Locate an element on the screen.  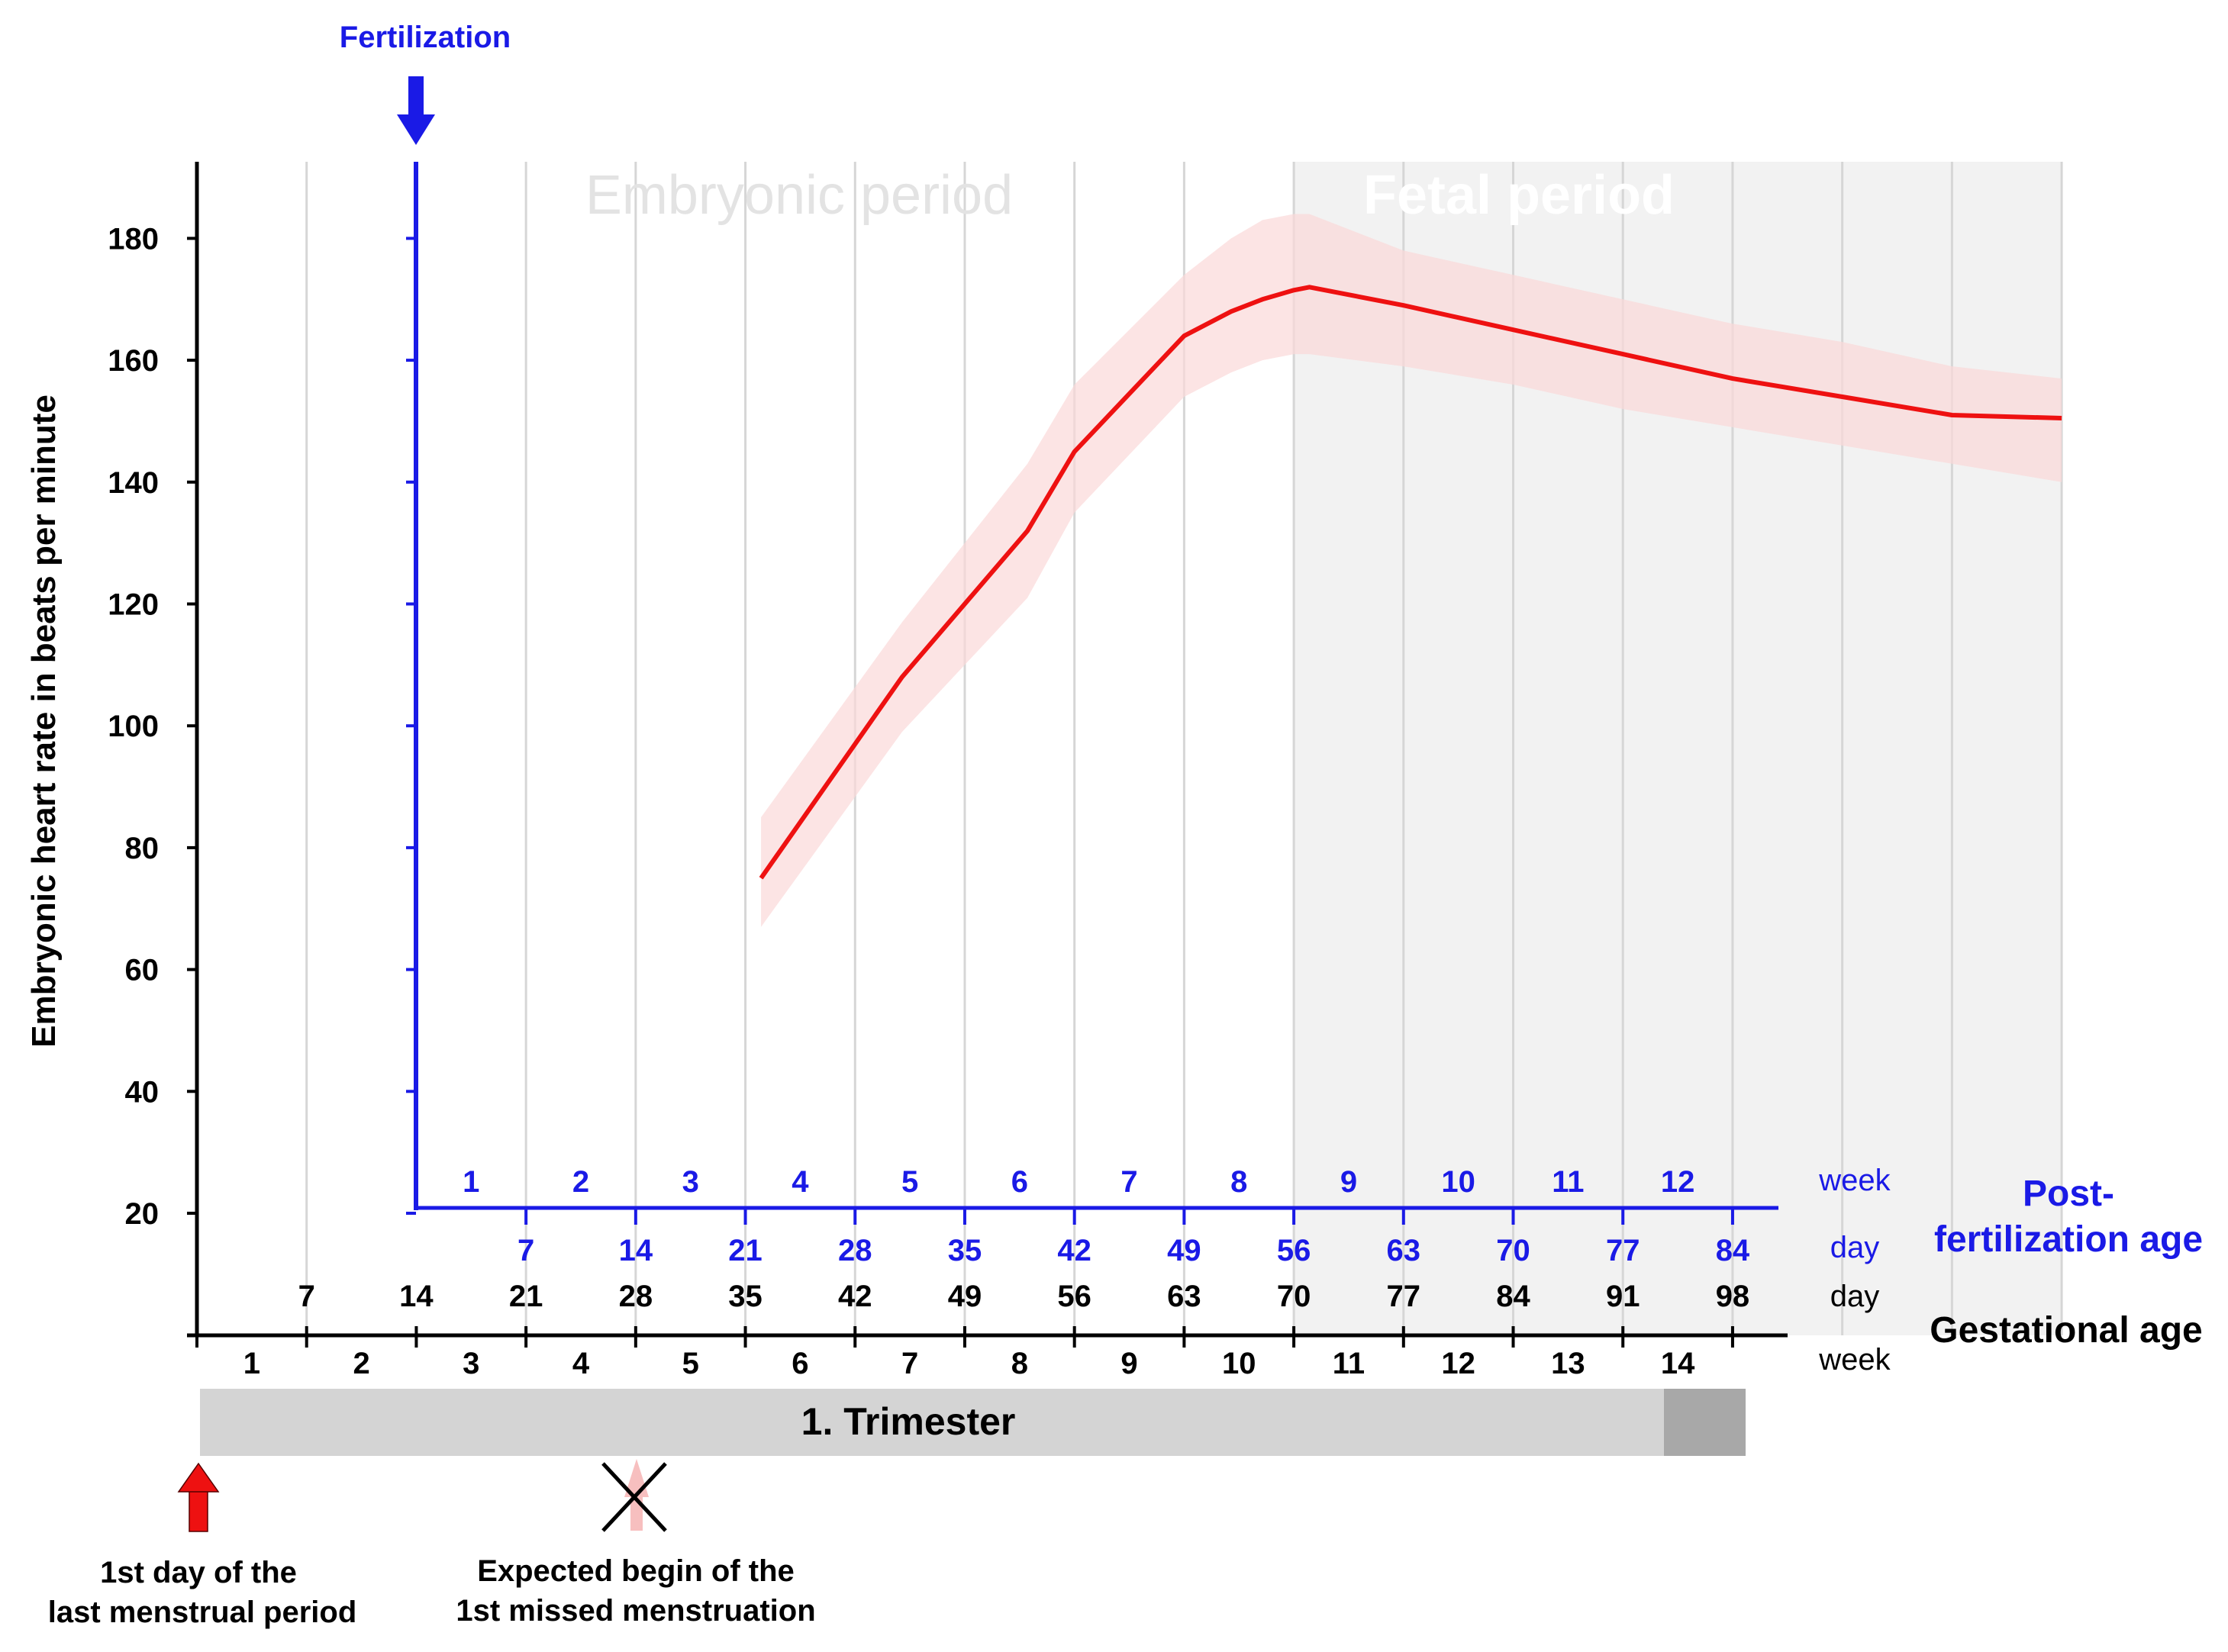
gestational-week-label: 3 is located at coordinates (471, 1363).